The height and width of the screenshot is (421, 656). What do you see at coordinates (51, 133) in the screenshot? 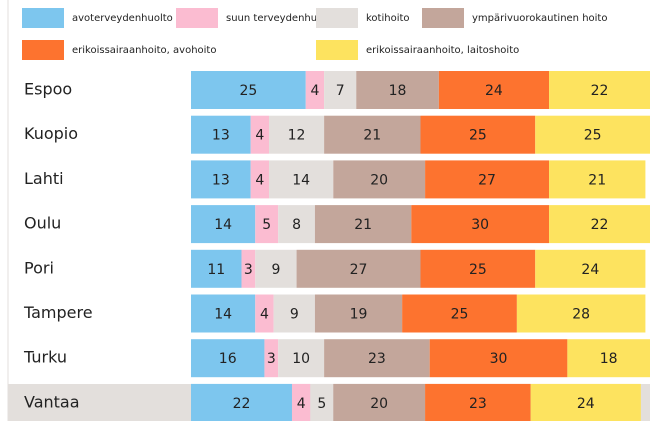
I see `category-label: Kuopio` at bounding box center [51, 133].